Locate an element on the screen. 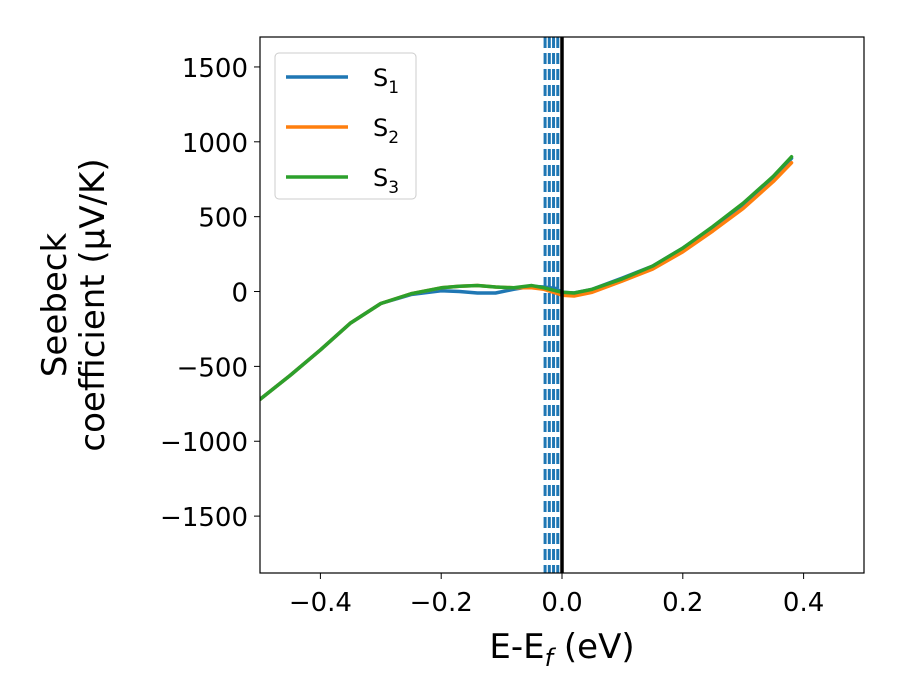 The width and height of the screenshot is (900, 700). y-tick-label: 1000 is located at coordinates (215, 144).